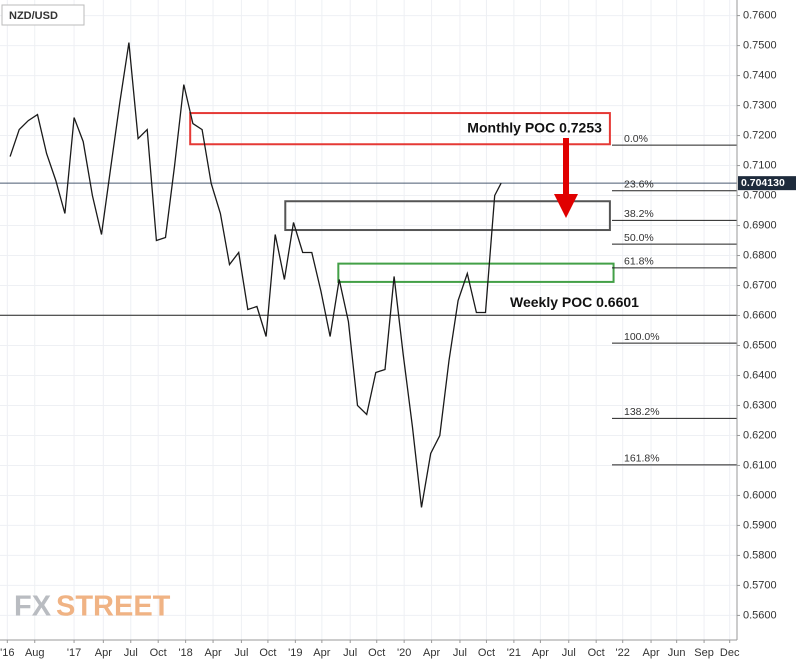 The height and width of the screenshot is (665, 812). What do you see at coordinates (760, 45) in the screenshot?
I see `y-tick-label: 0.7500` at bounding box center [760, 45].